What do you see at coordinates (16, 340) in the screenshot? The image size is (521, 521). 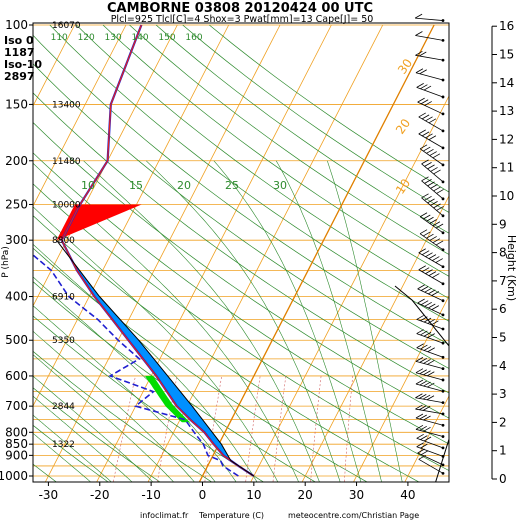 I see `pressure-tick-label: 500` at bounding box center [16, 340].